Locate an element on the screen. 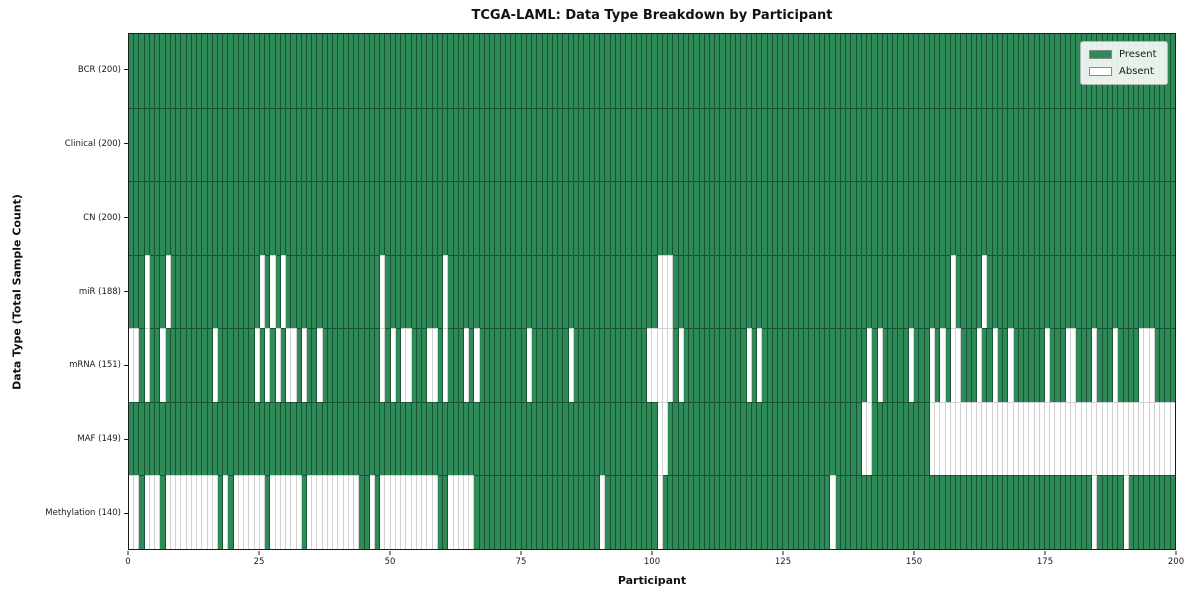 The width and height of the screenshot is (1200, 600). y-tick-label: Methylation (140) is located at coordinates (83, 513).